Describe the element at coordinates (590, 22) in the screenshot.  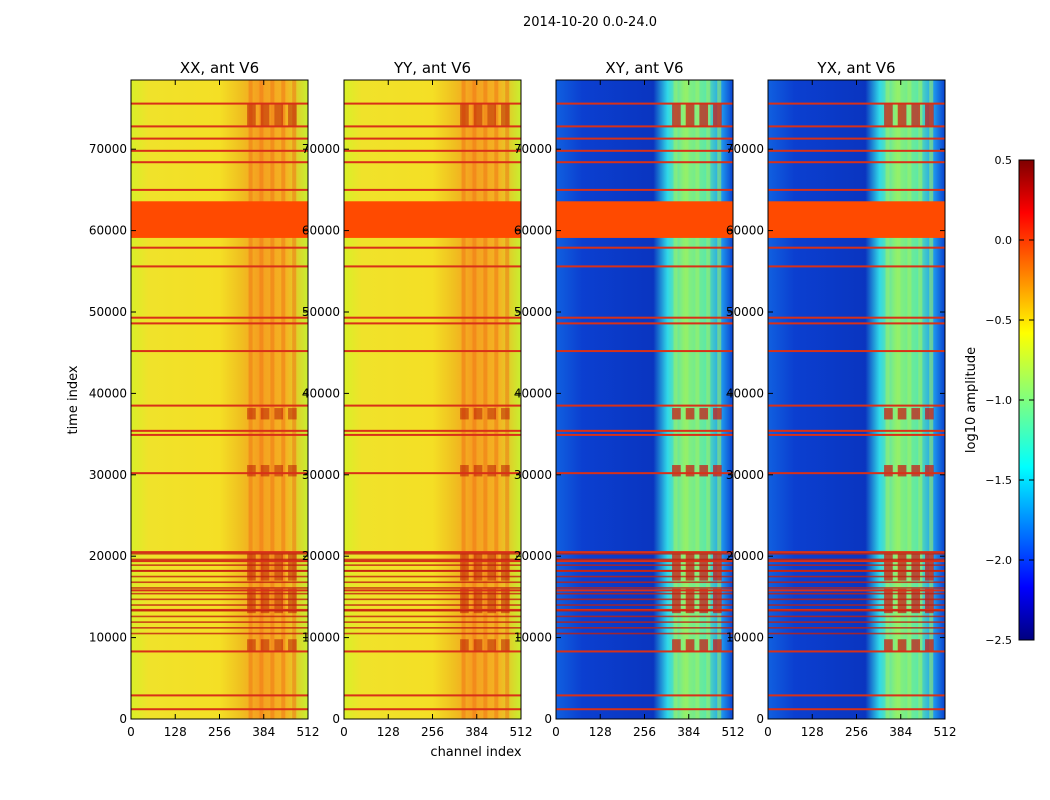
I see `figure-title: 2014-10-20 0.0-24.0` at that location.